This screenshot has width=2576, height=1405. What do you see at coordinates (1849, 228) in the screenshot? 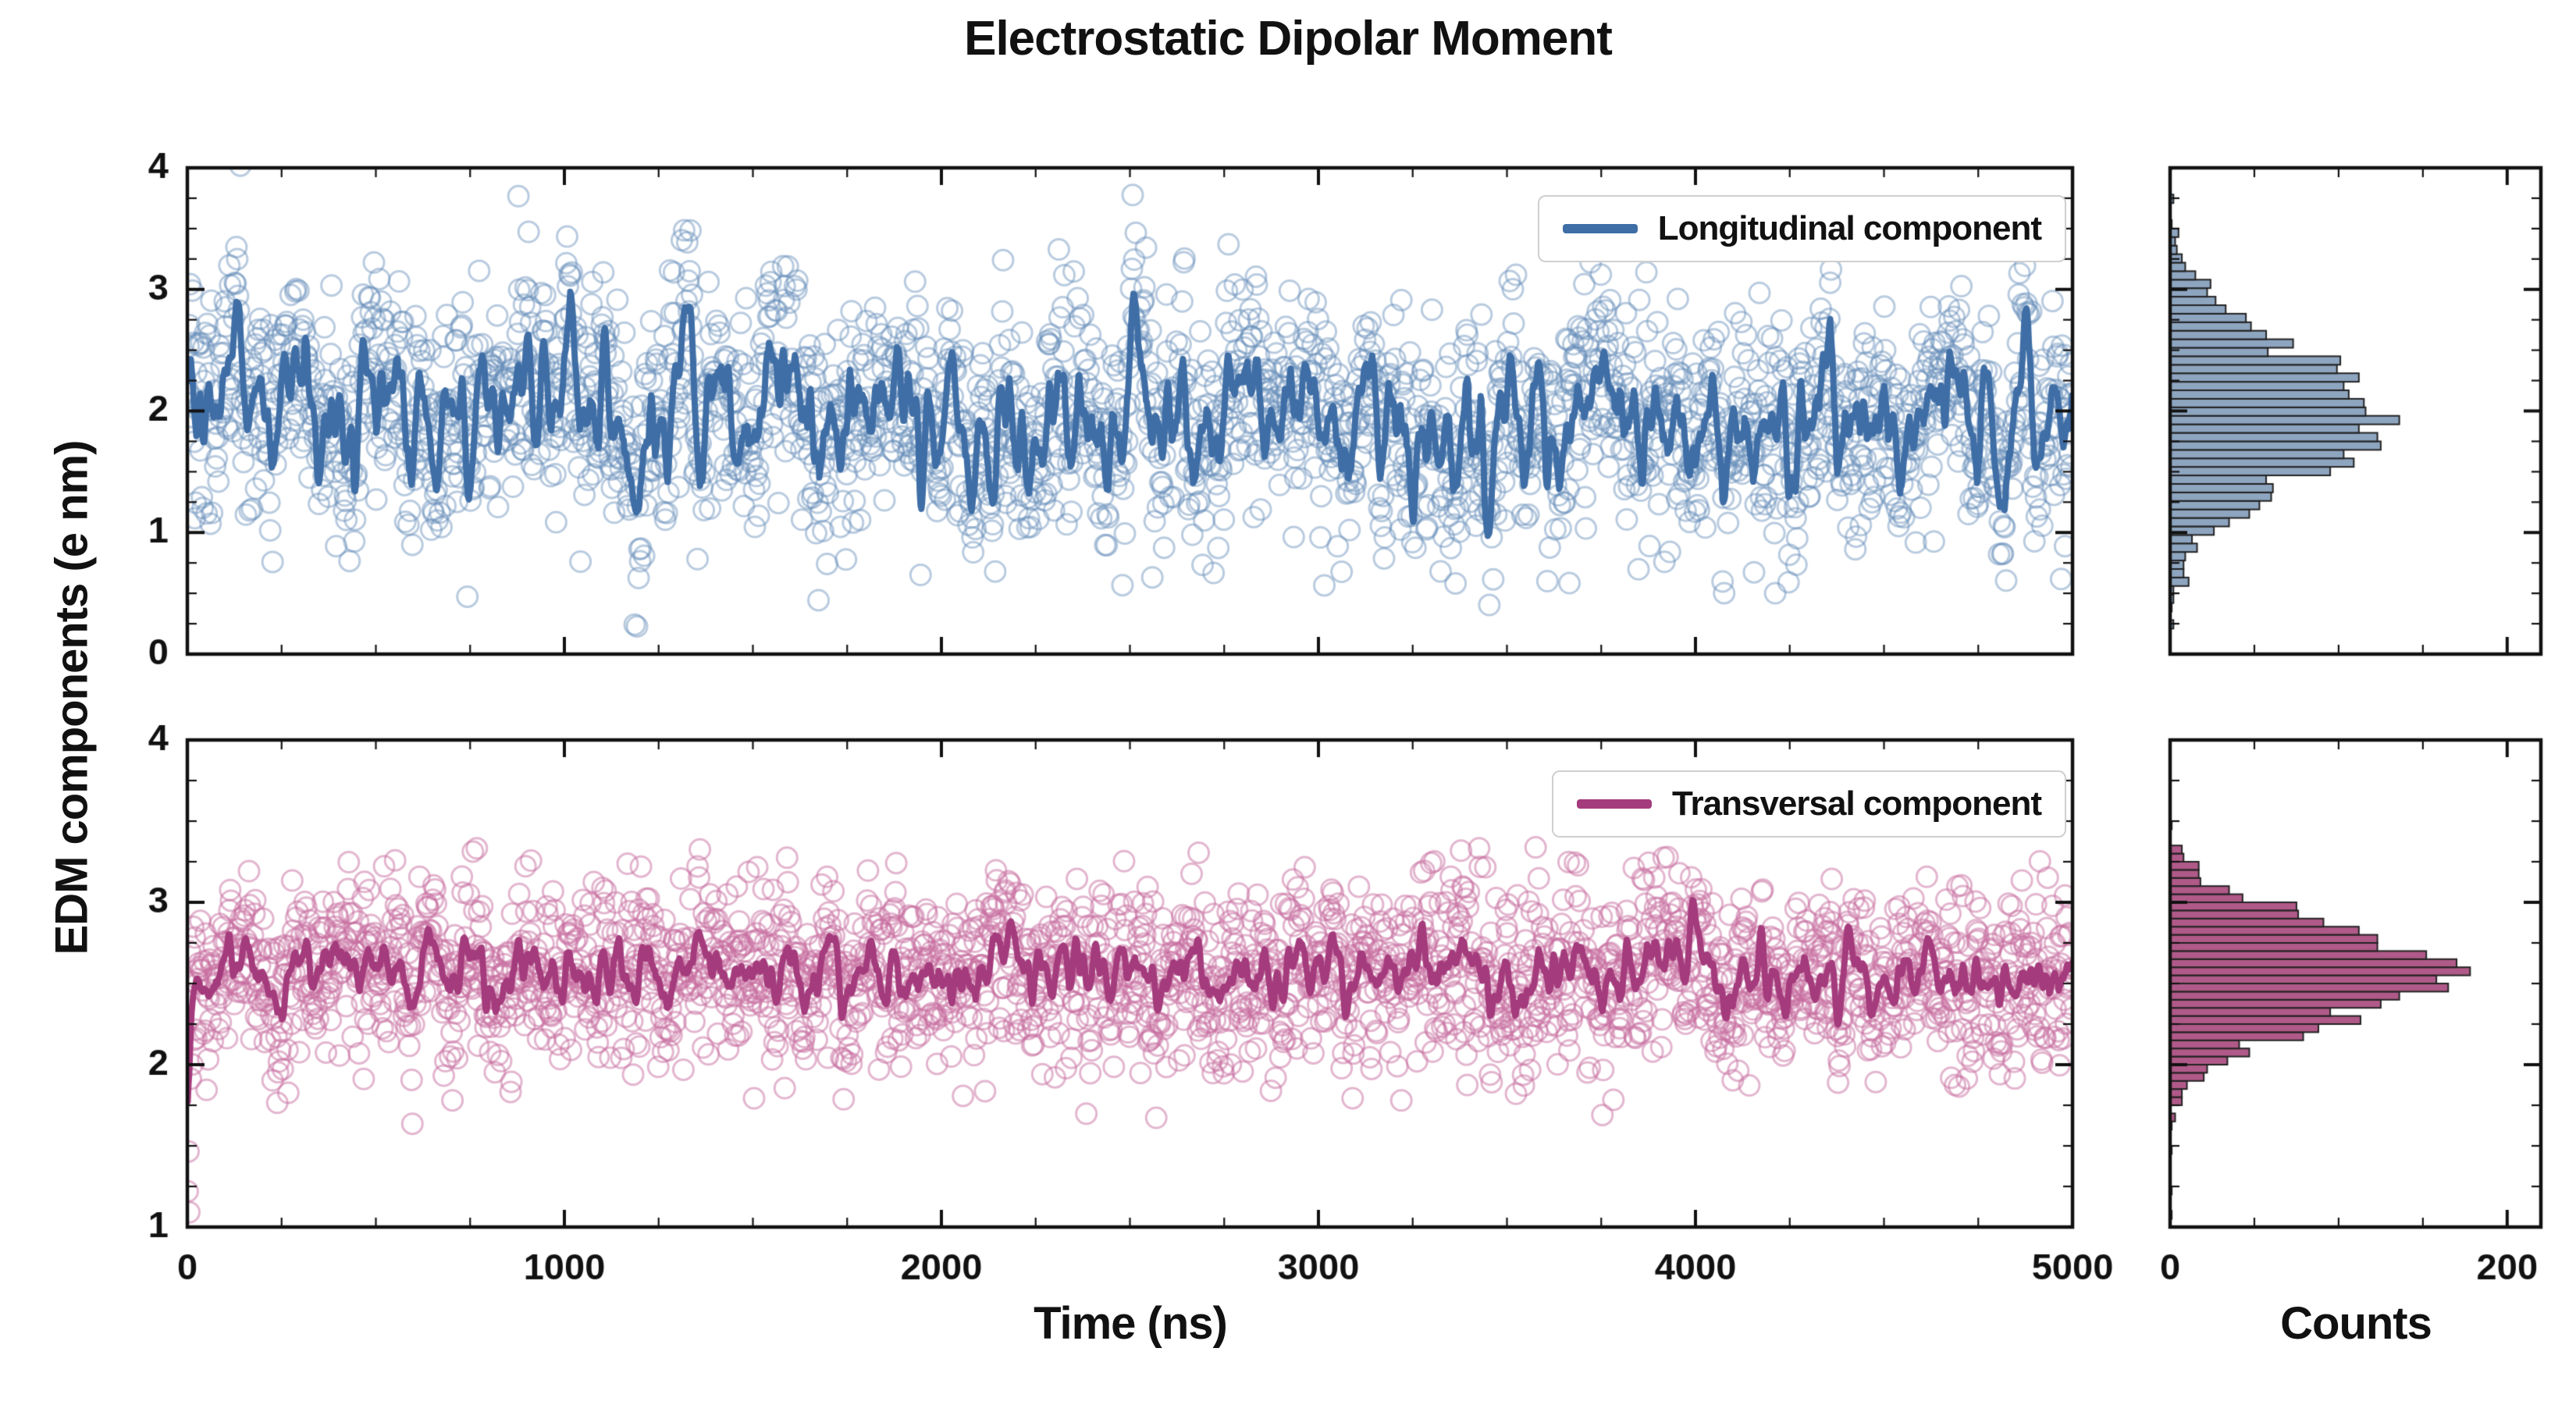
I see `legend-label: Longitudinal component` at bounding box center [1849, 228].